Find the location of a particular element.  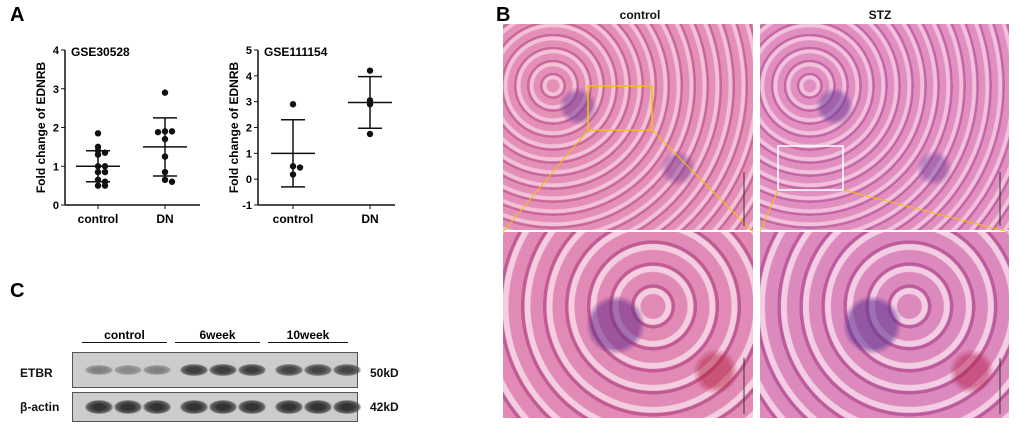

panel-label-c: C is located at coordinates (17, 291).